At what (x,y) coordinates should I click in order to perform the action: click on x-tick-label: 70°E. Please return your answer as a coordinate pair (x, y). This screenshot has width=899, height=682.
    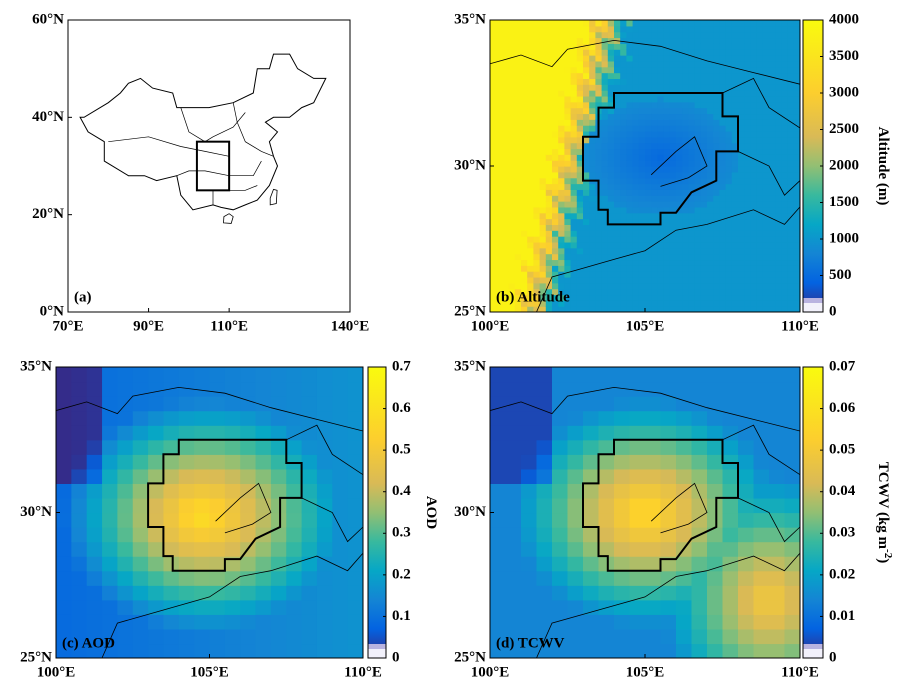
    Looking at the image, I should click on (67, 326).